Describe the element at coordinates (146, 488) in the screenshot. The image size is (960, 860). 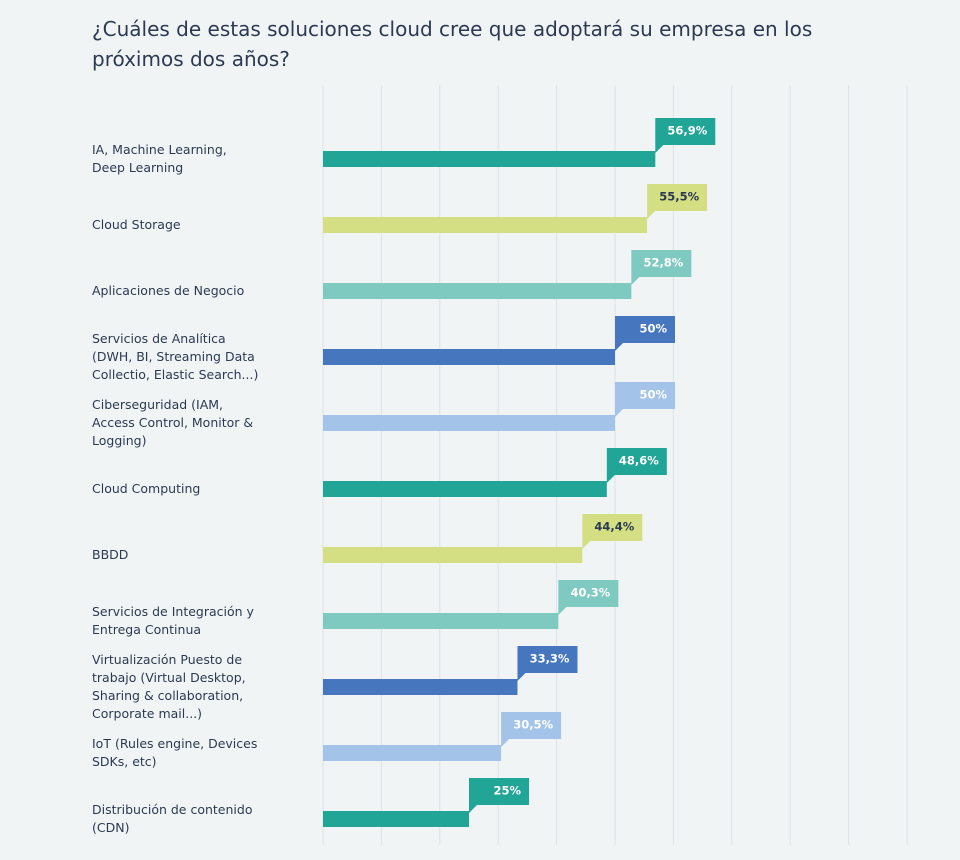
I see `category-label: Cloud Computing` at that location.